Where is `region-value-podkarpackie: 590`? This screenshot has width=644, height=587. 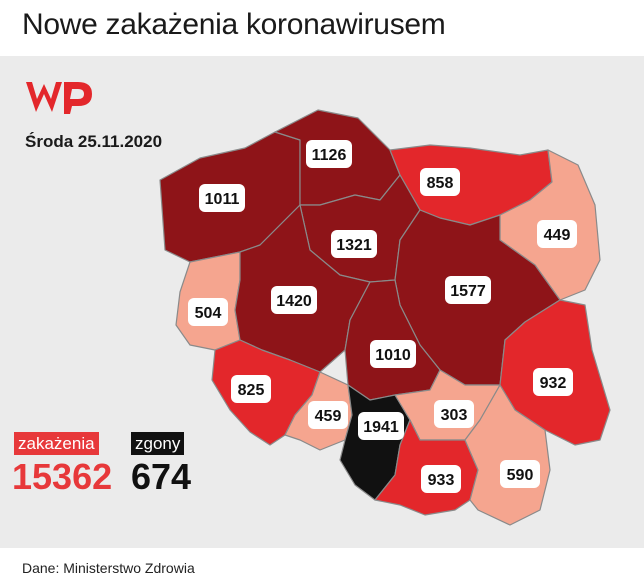
region-value-podkarpackie: 590 is located at coordinates (520, 475).